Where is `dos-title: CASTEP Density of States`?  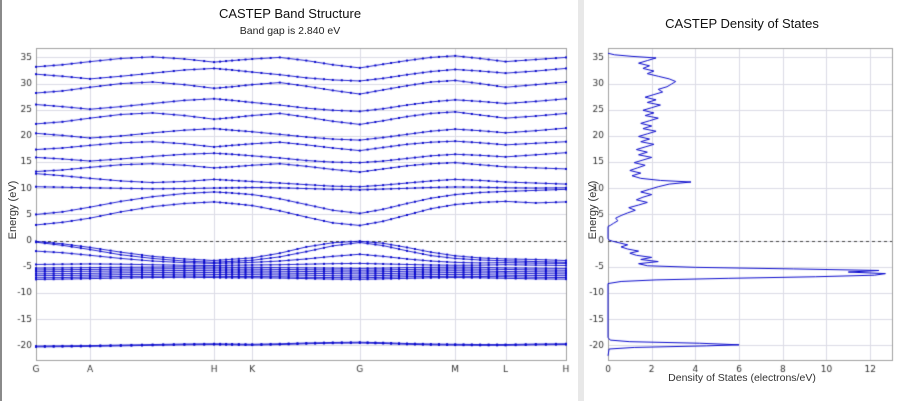
dos-title: CASTEP Density of States is located at coordinates (742, 23).